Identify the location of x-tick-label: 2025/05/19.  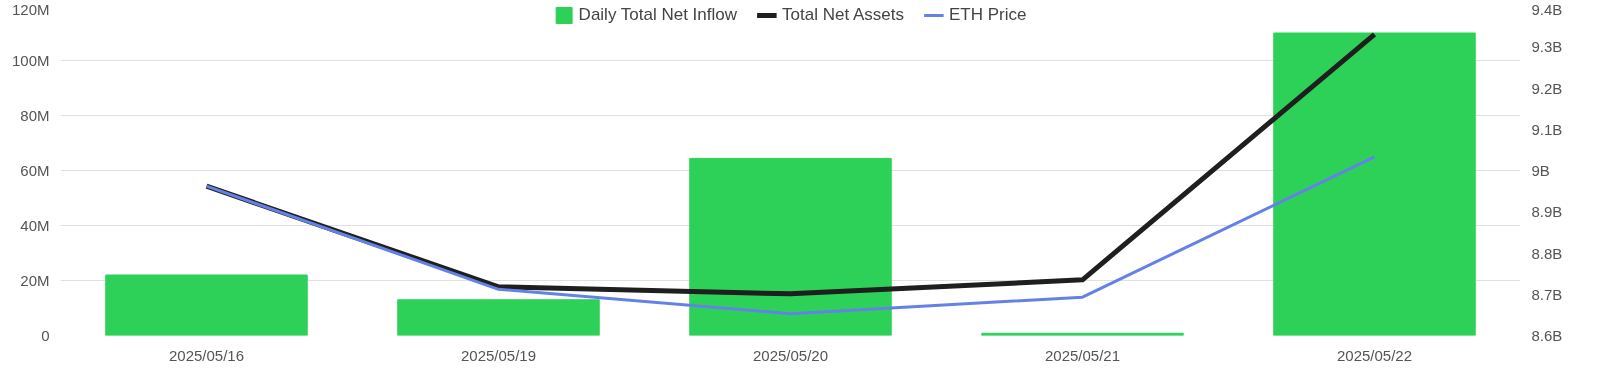
(498, 355).